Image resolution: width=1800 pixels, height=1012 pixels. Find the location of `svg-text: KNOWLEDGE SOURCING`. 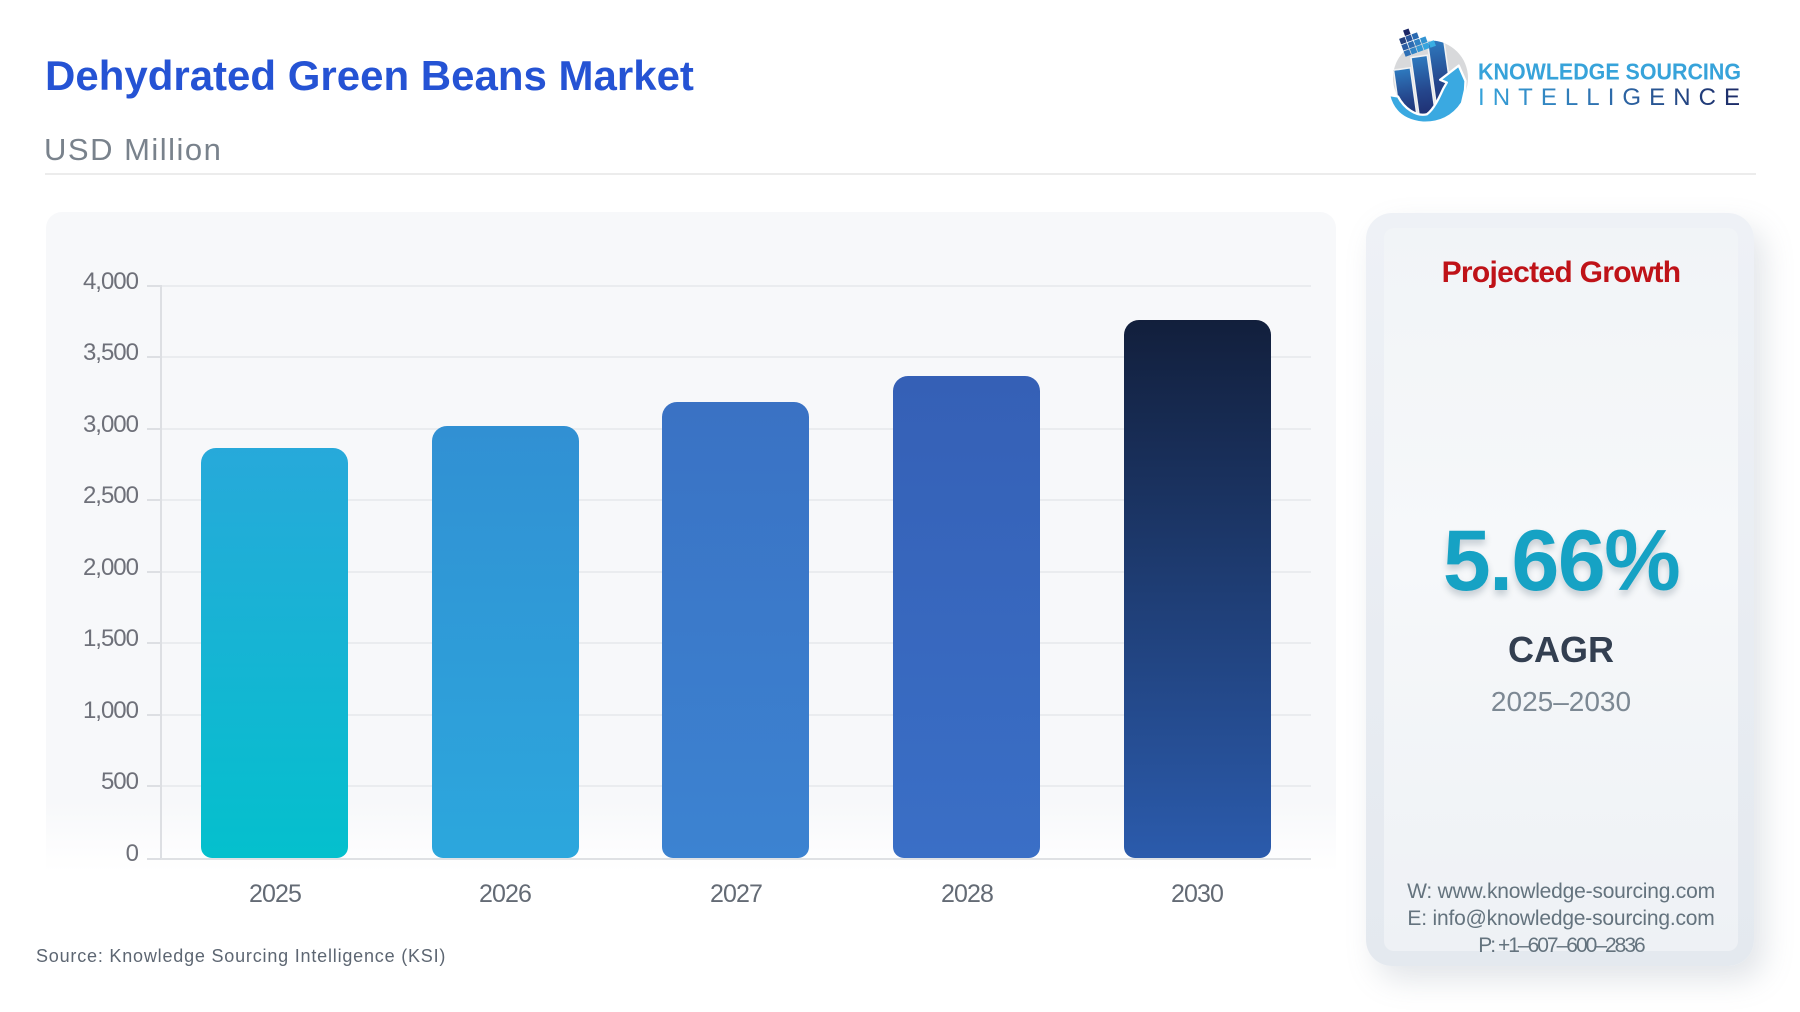

svg-text: KNOWLEDGE SOURCING is located at coordinates (1609, 72).